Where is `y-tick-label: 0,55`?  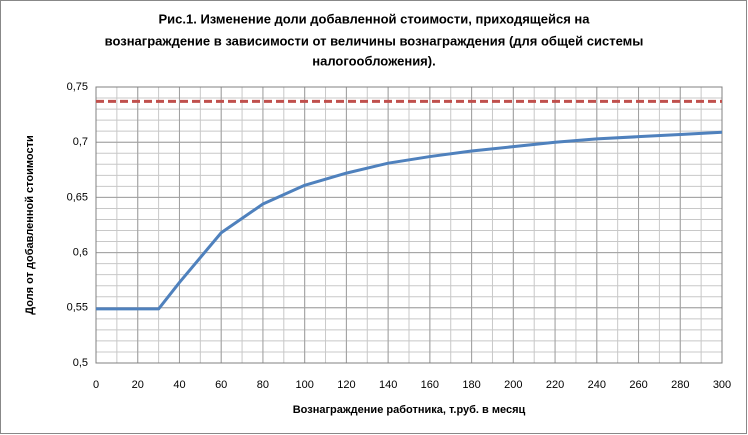 y-tick-label: 0,55 is located at coordinates (77, 308).